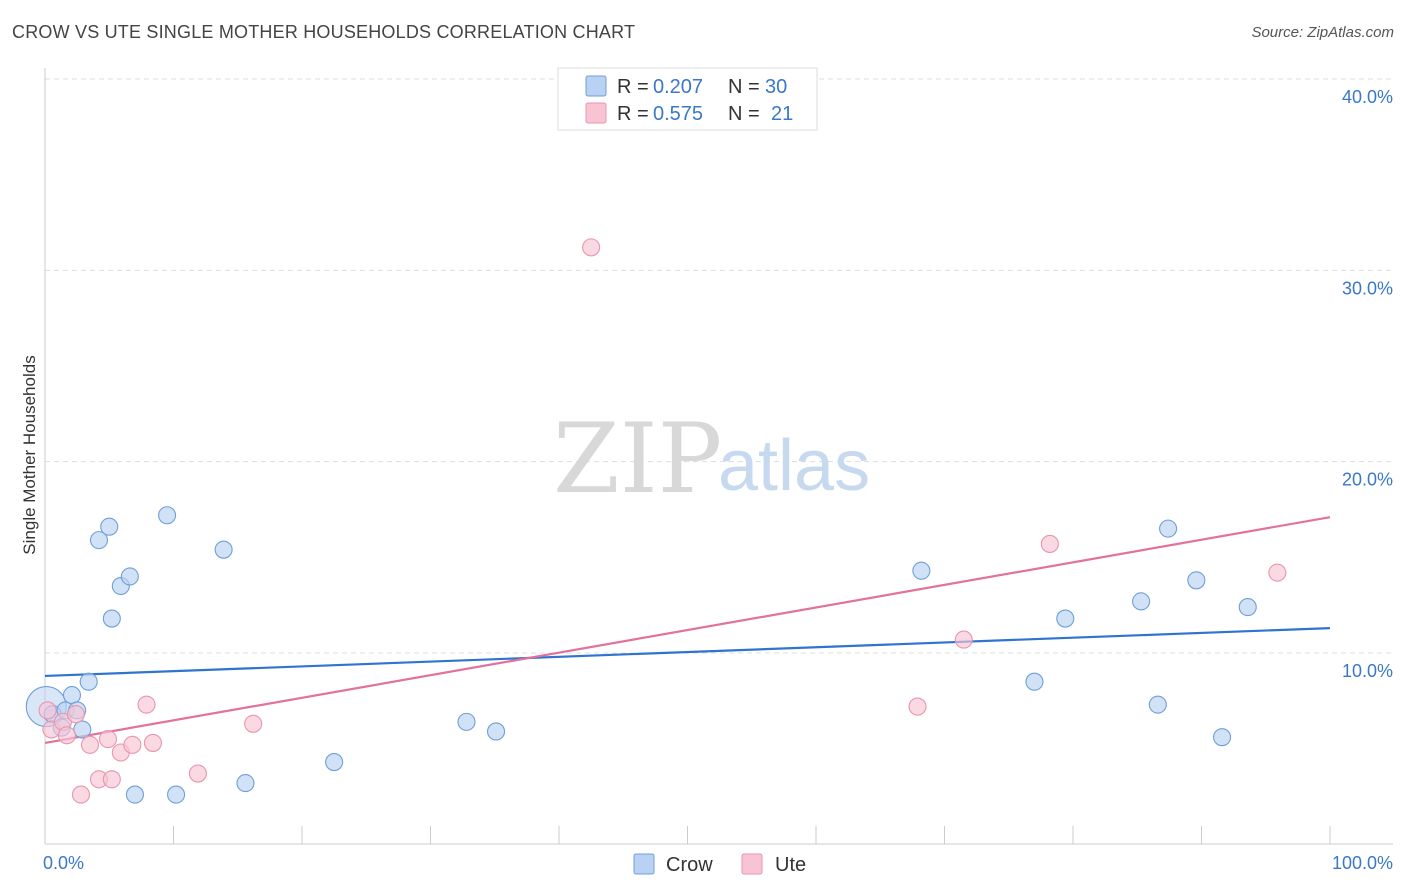  Describe the element at coordinates (687, 652) in the screenshot. I see `crow-trendline` at that location.